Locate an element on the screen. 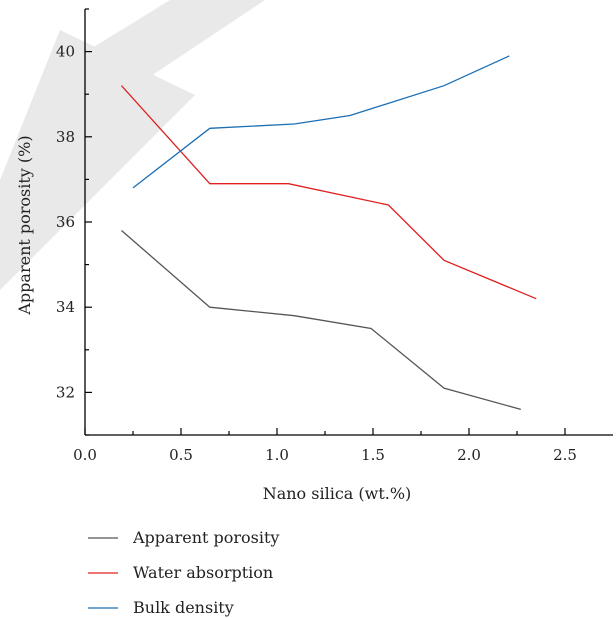 Image resolution: width=616 pixels, height=618 pixels. x-tick-label: 0.0 is located at coordinates (85, 455).